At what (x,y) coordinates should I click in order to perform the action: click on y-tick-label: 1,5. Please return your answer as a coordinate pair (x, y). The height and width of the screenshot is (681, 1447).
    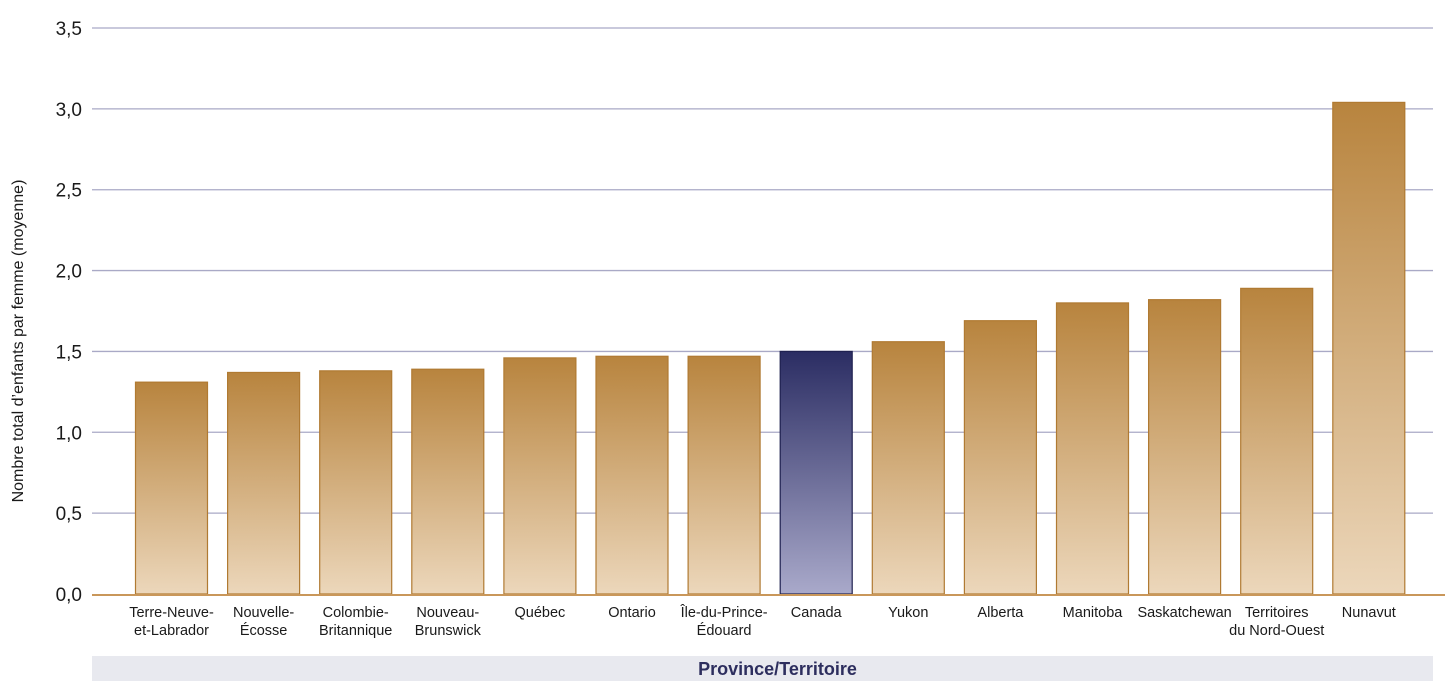
    Looking at the image, I should click on (69, 352).